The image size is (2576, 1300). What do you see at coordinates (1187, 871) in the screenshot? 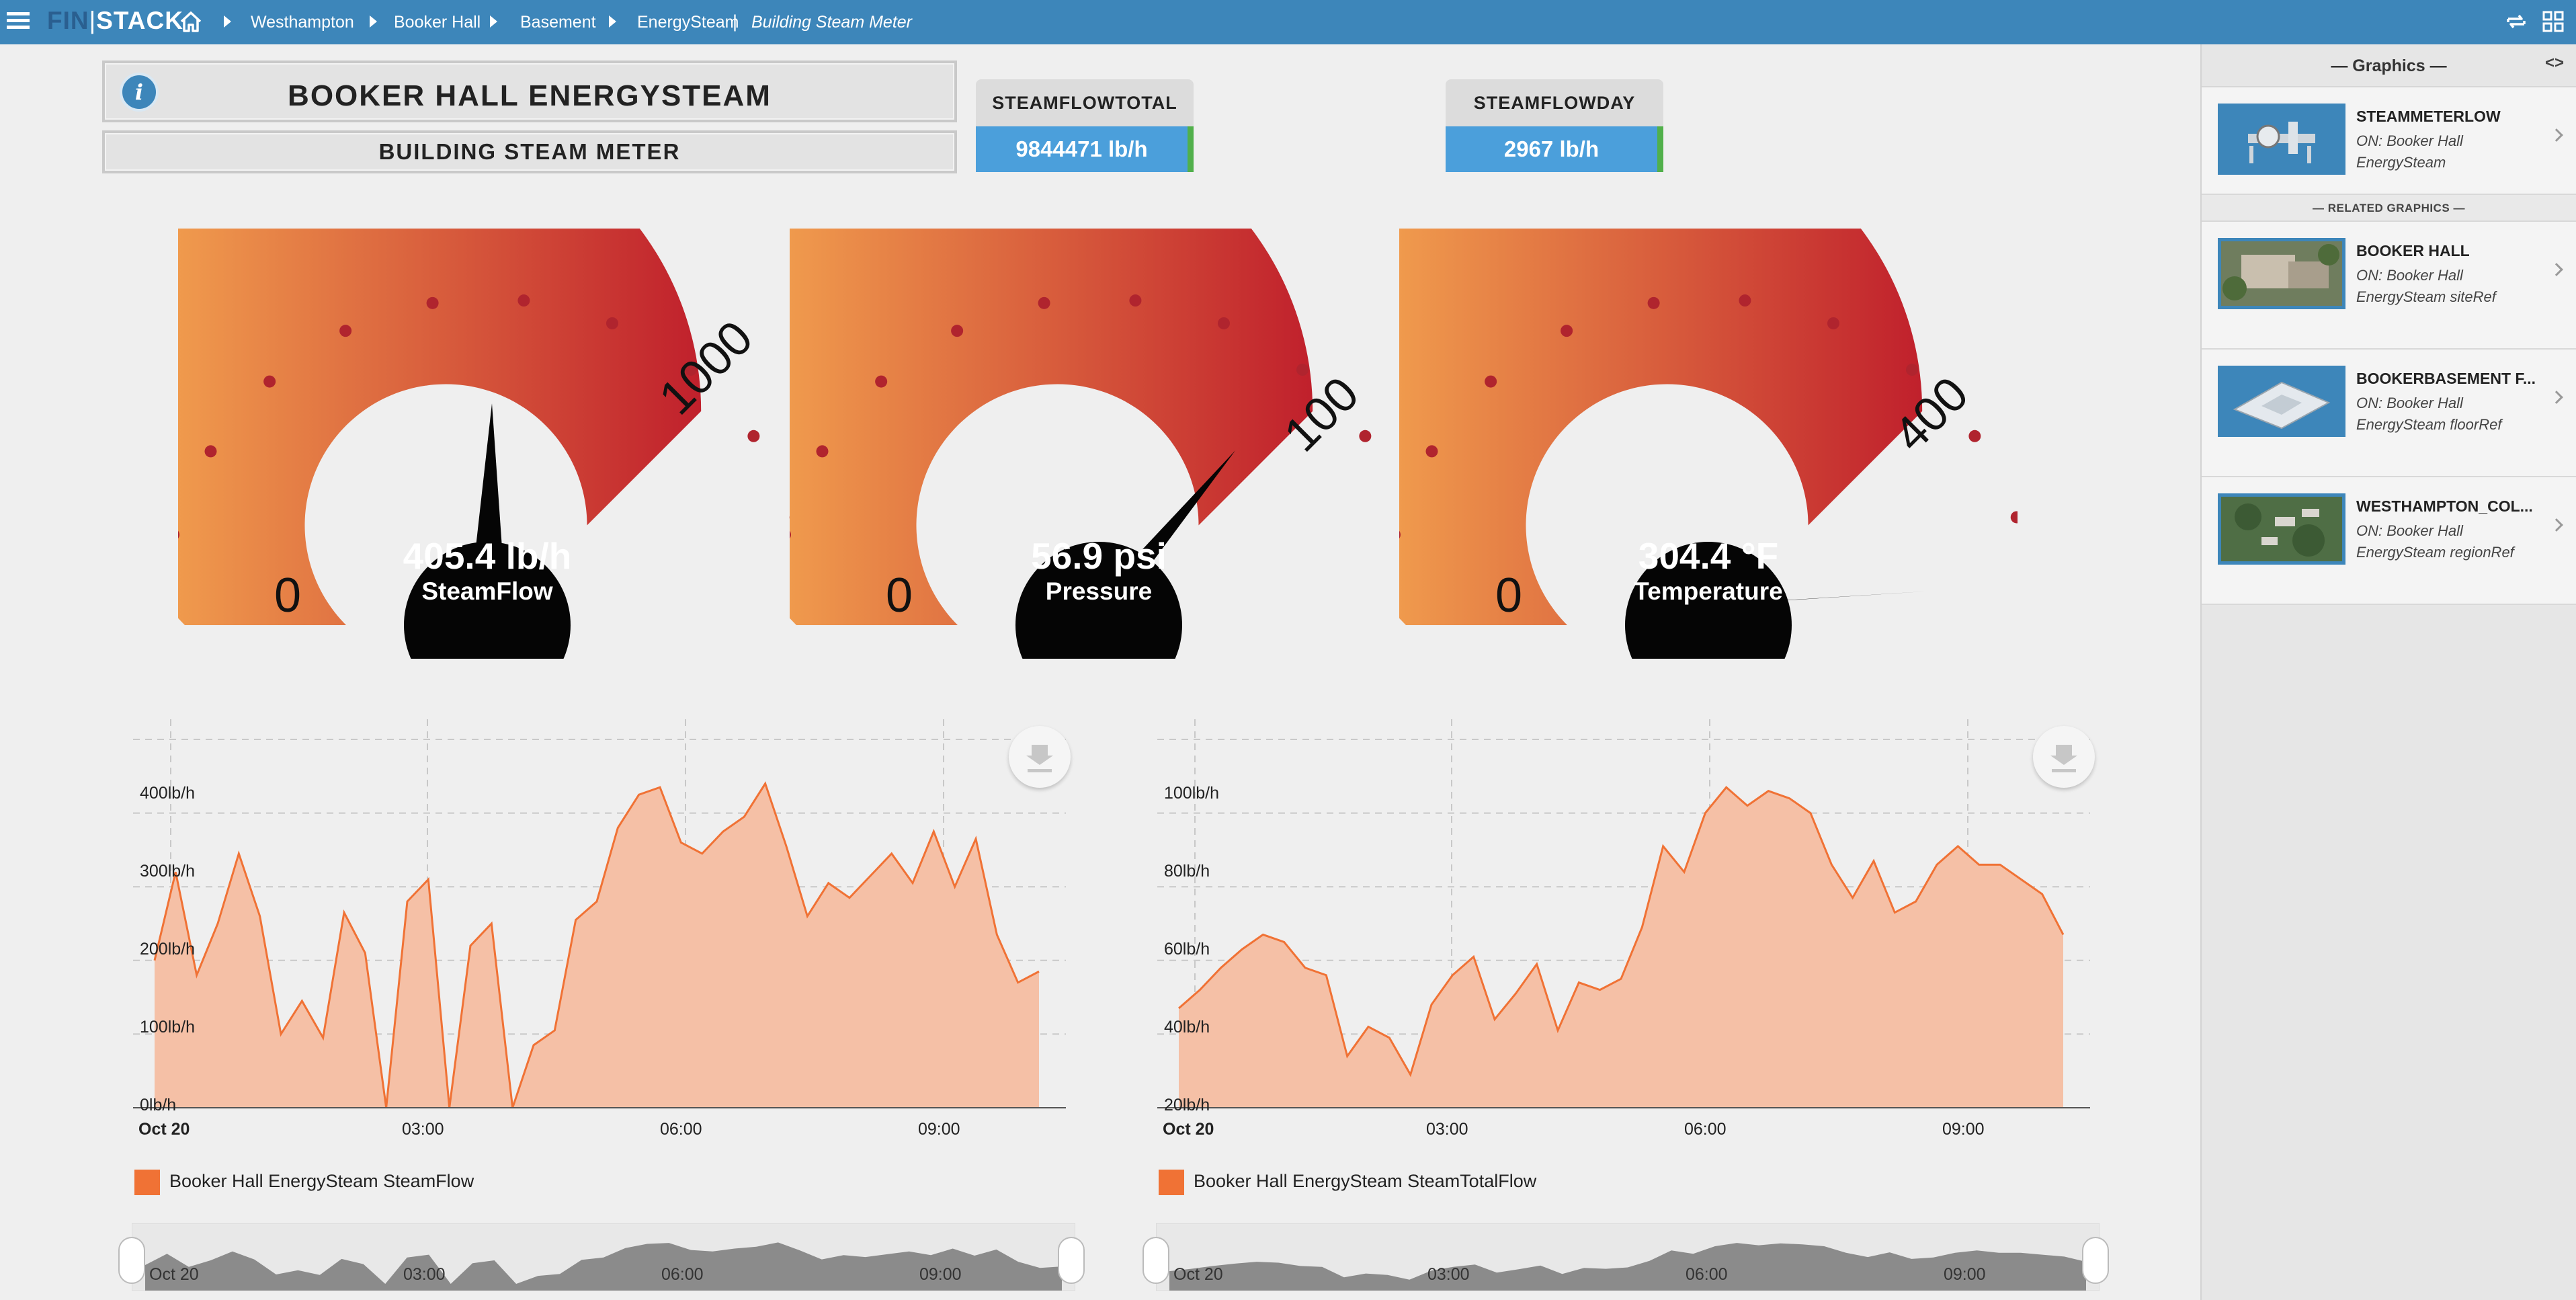
I see `y-tick-label: 80lb/h` at bounding box center [1187, 871].